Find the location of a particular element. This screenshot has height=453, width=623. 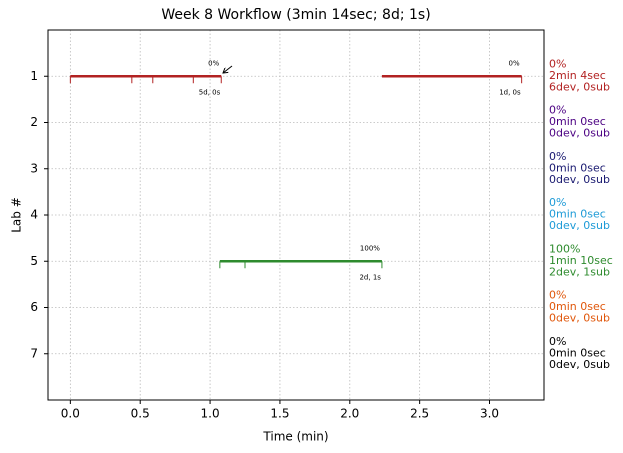

y-tick-label: 2 is located at coordinates (34, 122).